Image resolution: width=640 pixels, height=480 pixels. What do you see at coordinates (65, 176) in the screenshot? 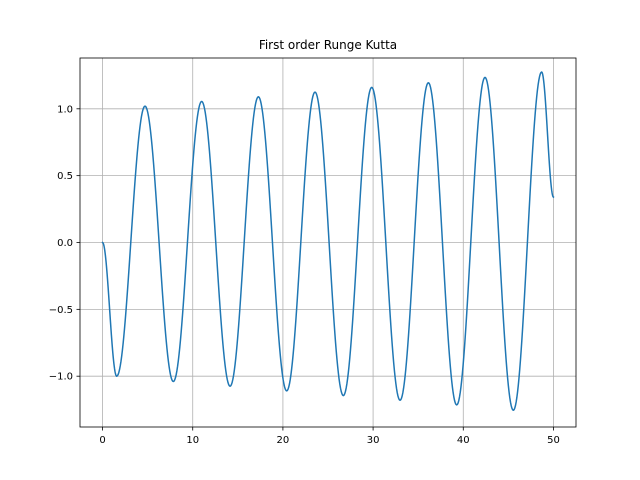
I see `y-tick-label: 0.5` at bounding box center [65, 176].